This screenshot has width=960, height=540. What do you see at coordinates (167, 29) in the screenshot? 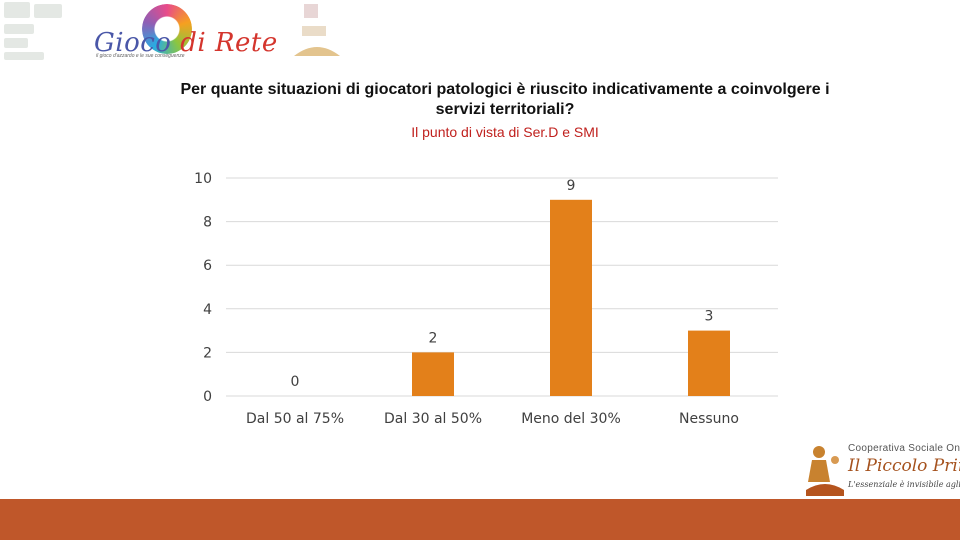
I see `brand-ring-icon` at bounding box center [167, 29].